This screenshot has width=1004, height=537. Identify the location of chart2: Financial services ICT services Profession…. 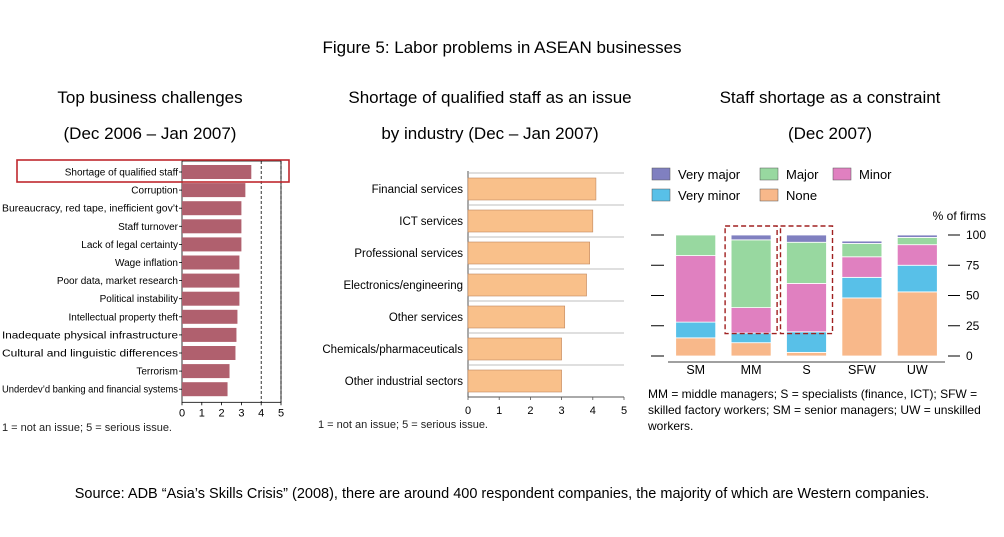
(474, 294).